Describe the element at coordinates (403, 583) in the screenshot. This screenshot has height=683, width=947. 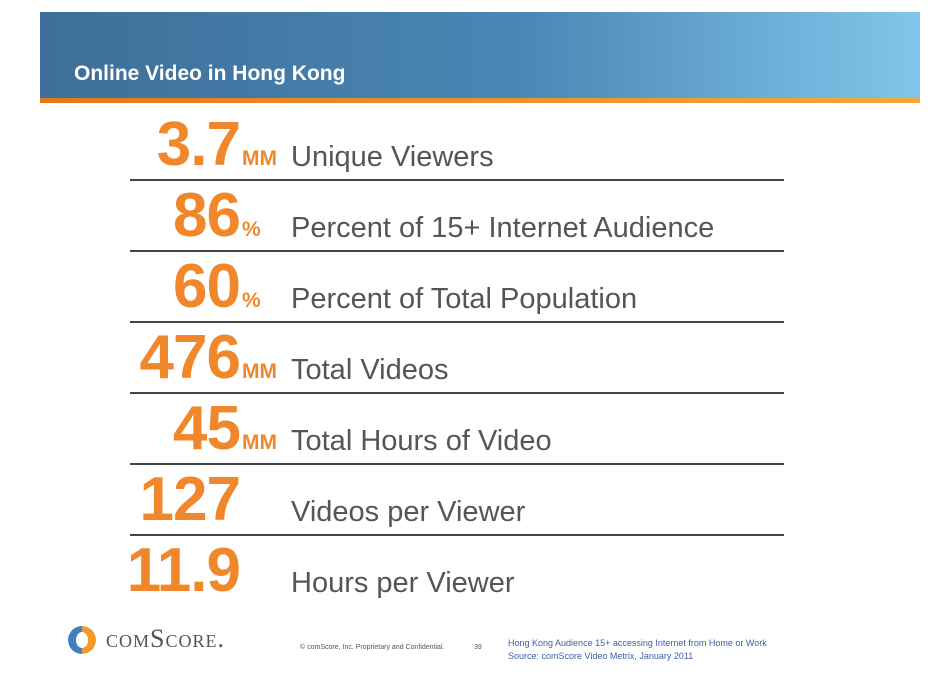
I see `stat-label: Hours per Viewer` at that location.